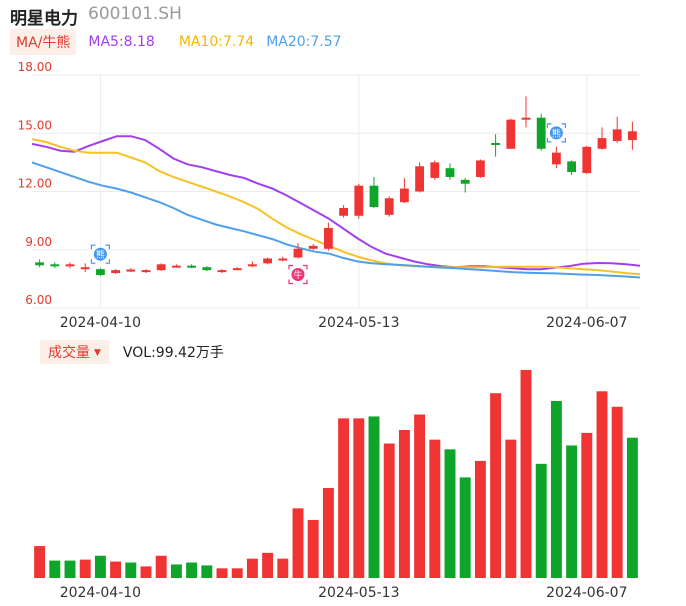  What do you see at coordinates (35, 67) in the screenshot?
I see `y-tick-label: 18.00` at bounding box center [35, 67].